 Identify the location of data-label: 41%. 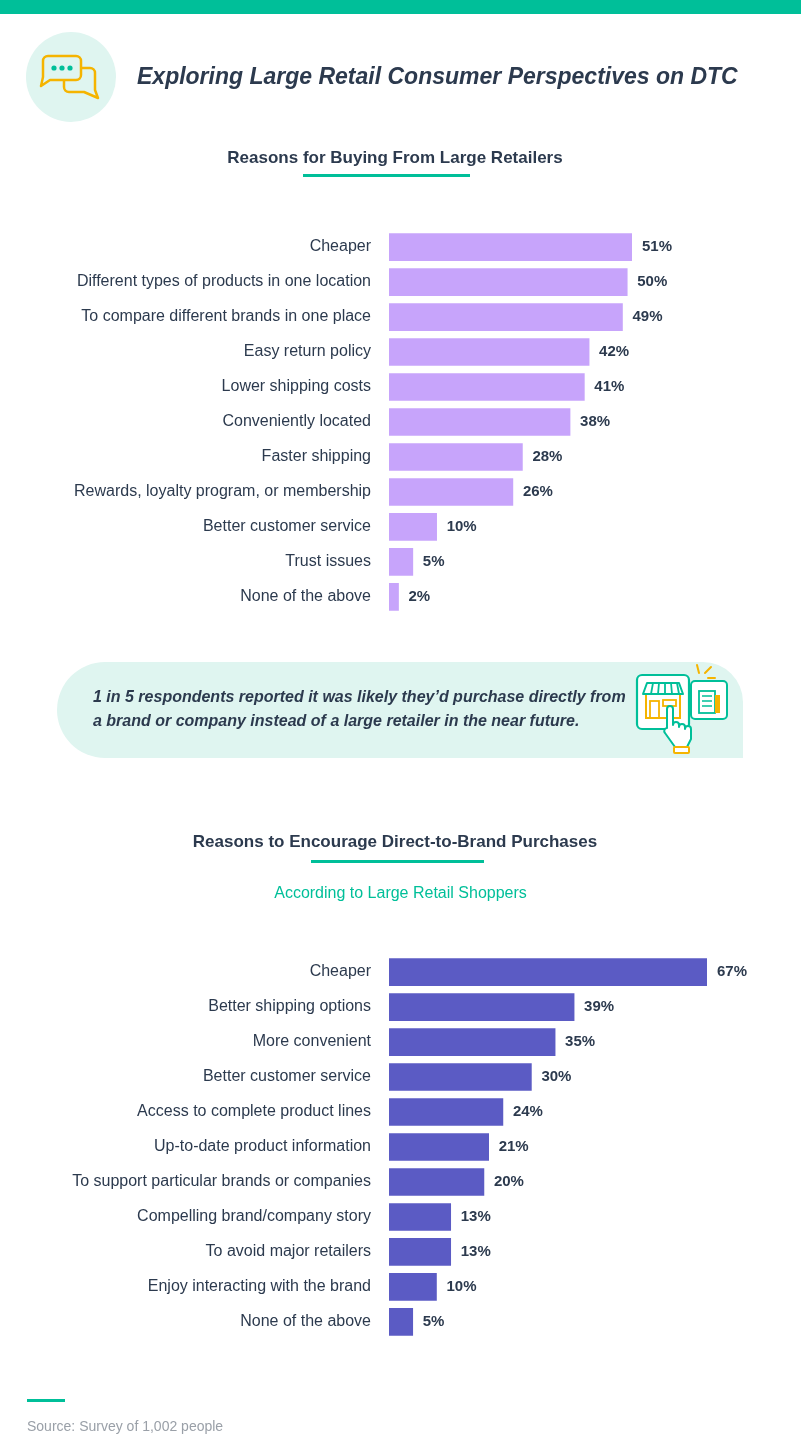
(609, 386).